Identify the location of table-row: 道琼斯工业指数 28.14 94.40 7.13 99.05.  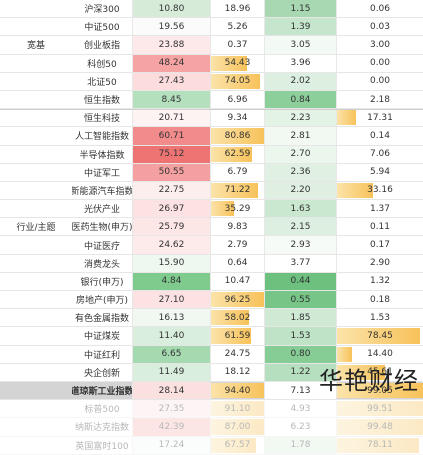
(211, 391).